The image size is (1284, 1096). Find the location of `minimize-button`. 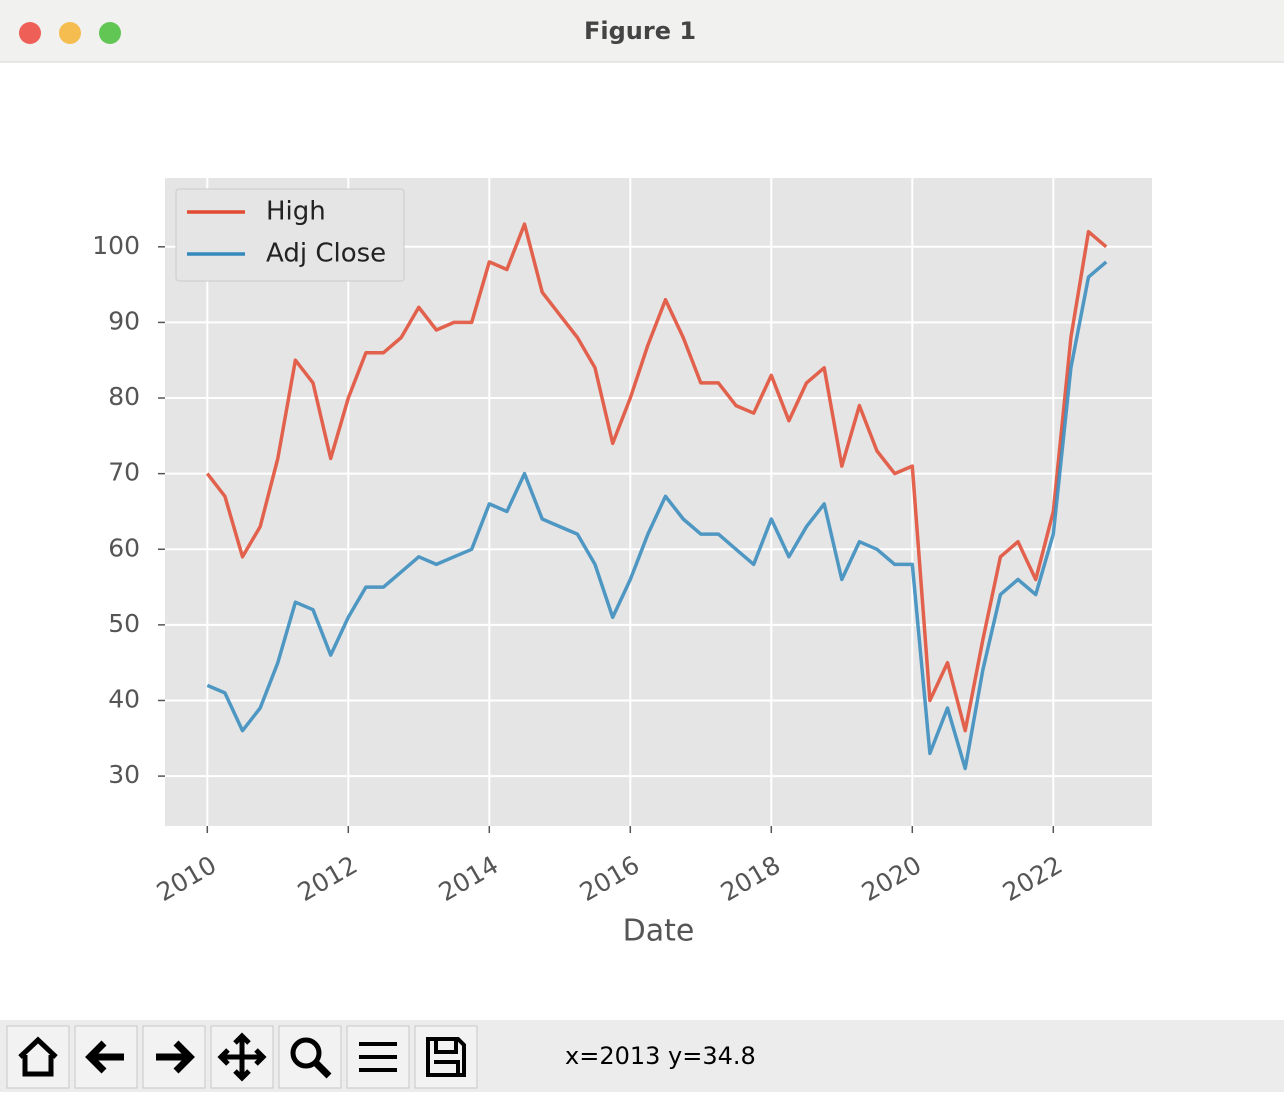

minimize-button is located at coordinates (70, 33).